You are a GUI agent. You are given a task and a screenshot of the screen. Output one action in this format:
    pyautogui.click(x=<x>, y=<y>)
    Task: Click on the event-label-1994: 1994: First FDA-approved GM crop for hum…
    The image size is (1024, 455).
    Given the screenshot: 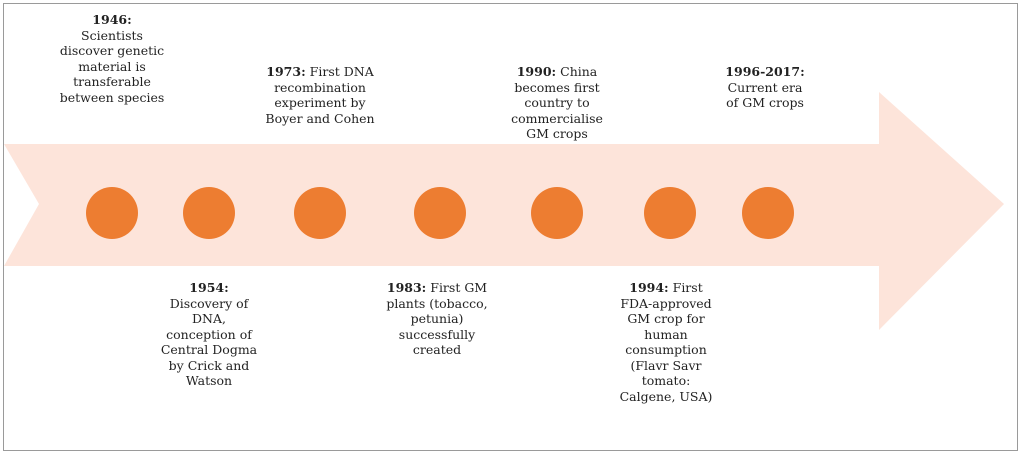 What is the action you would take?
    pyautogui.click(x=666, y=342)
    